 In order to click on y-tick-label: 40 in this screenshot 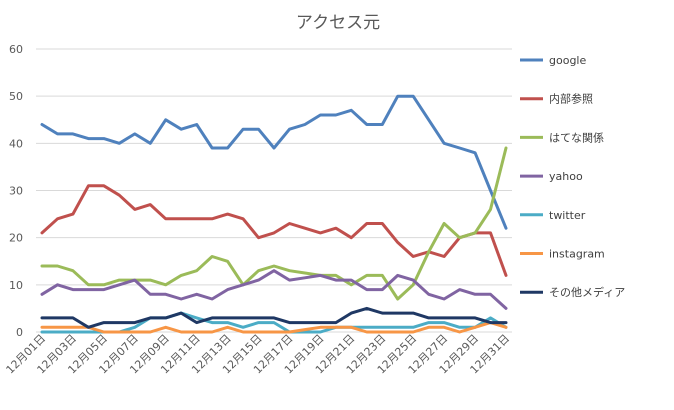, I will do `click(16, 143)`.